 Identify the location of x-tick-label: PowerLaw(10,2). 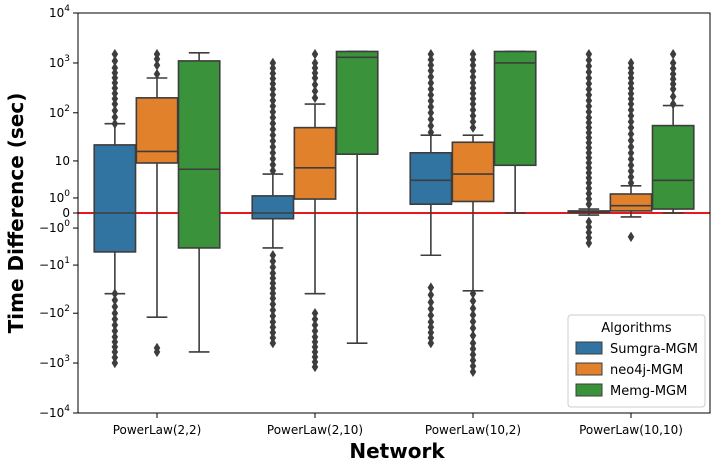
(473, 430).